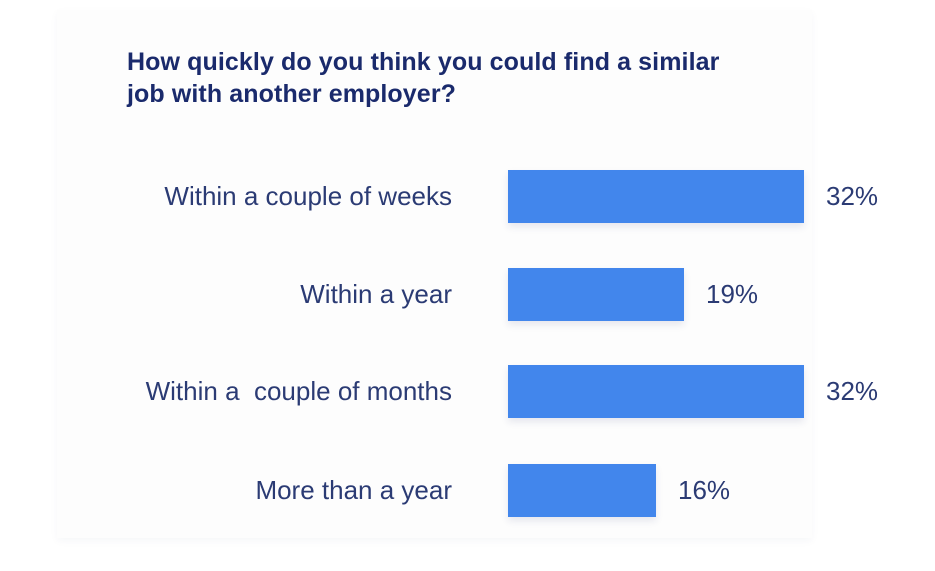  I want to click on category-label: Within a year, so click(376, 294).